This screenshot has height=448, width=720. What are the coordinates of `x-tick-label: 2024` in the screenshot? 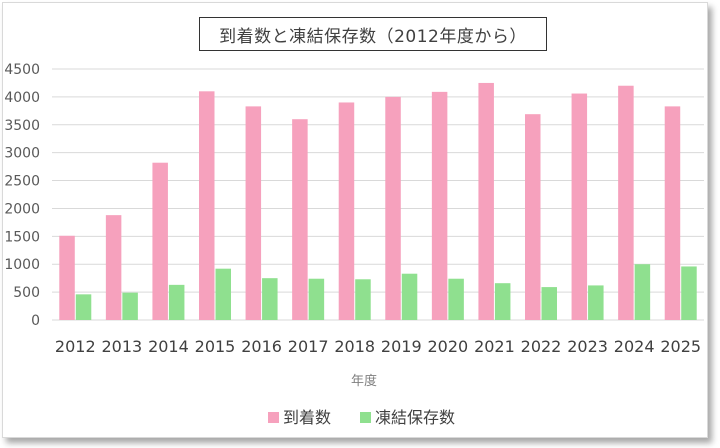 It's located at (634, 346).